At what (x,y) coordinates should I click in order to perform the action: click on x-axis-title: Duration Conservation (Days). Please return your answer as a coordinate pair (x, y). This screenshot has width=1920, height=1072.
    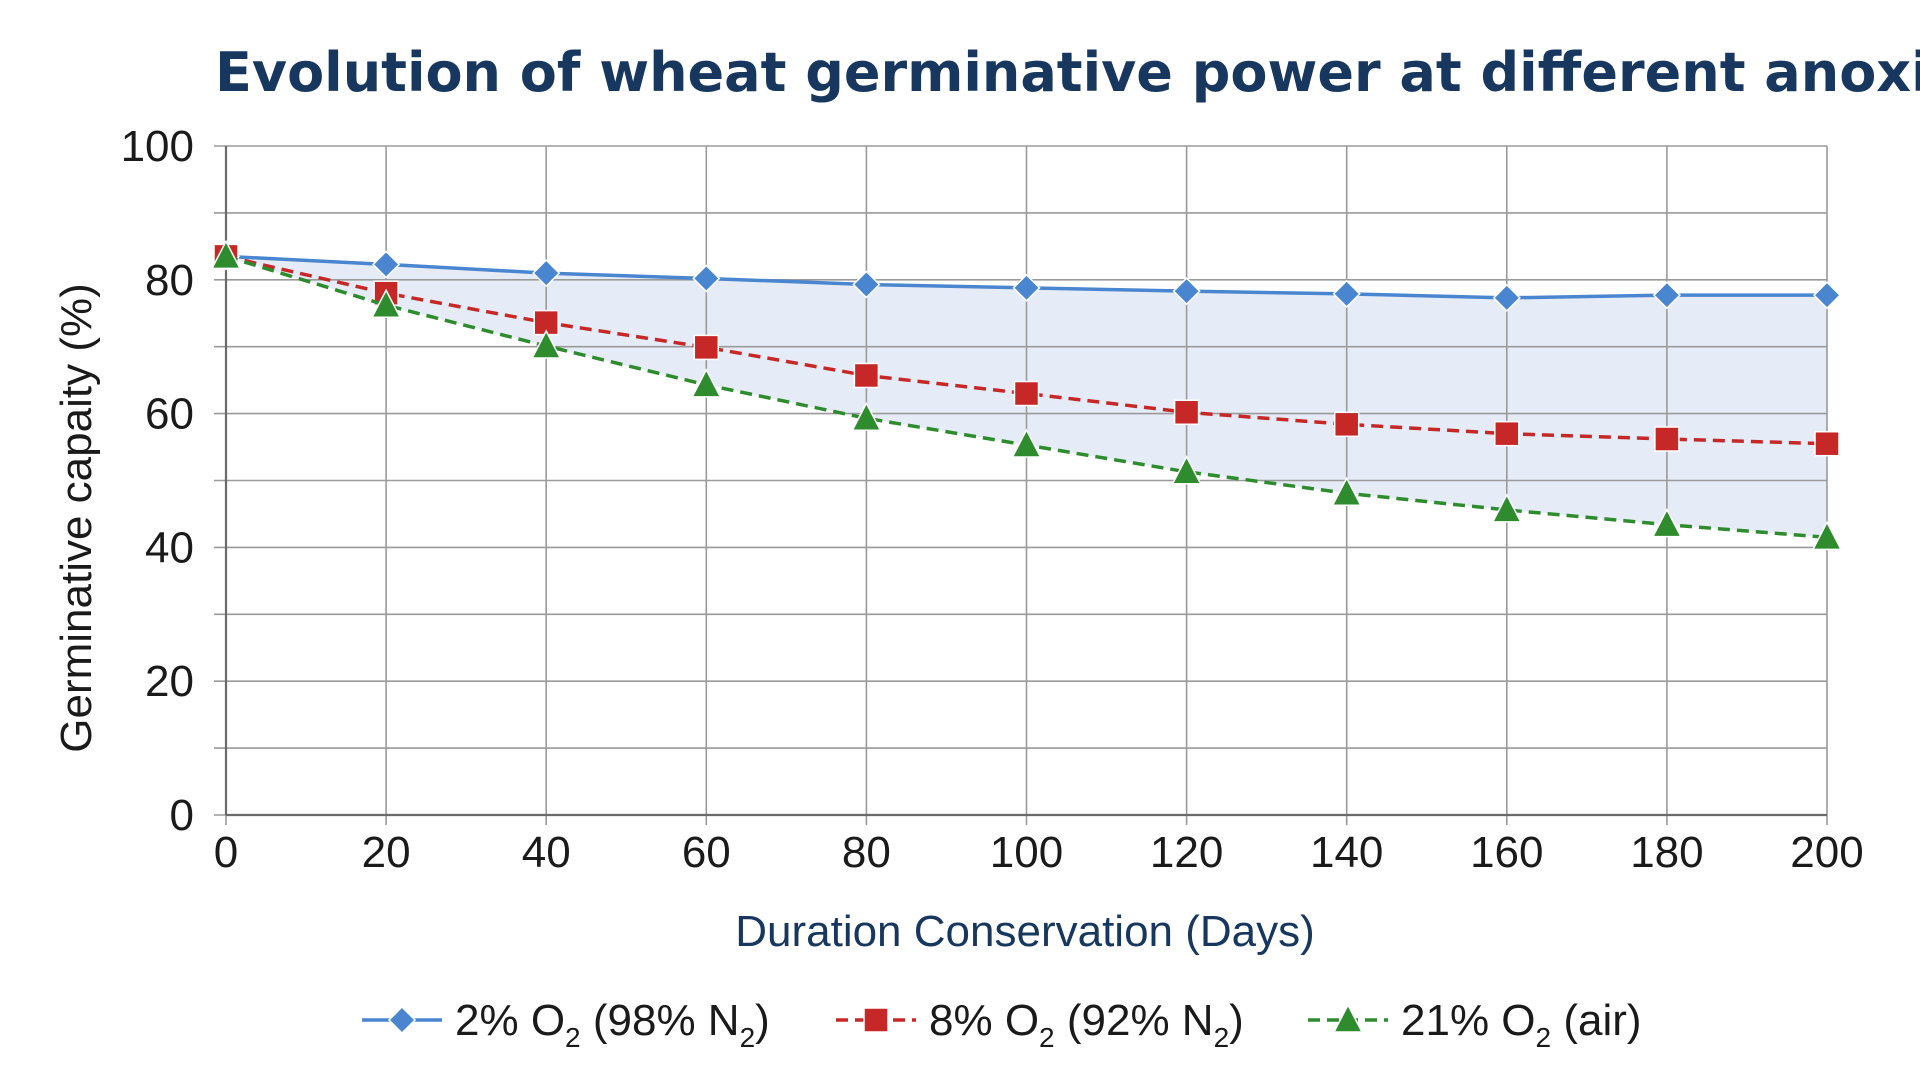
    Looking at the image, I should click on (1025, 931).